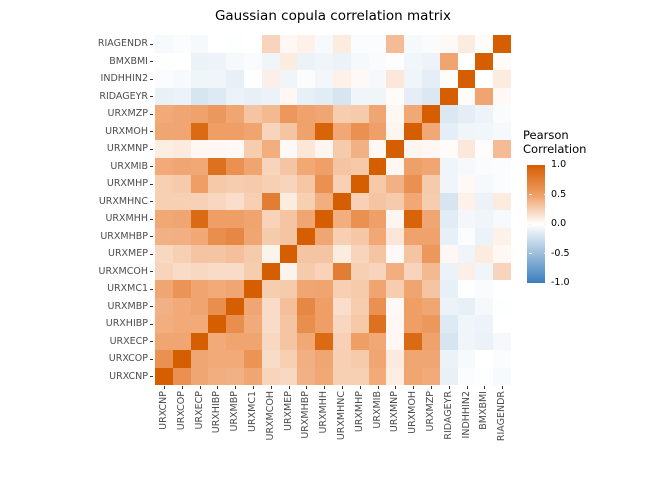 The height and width of the screenshot is (480, 672). I want to click on y-axis-label: URXCNP, so click(128, 376).